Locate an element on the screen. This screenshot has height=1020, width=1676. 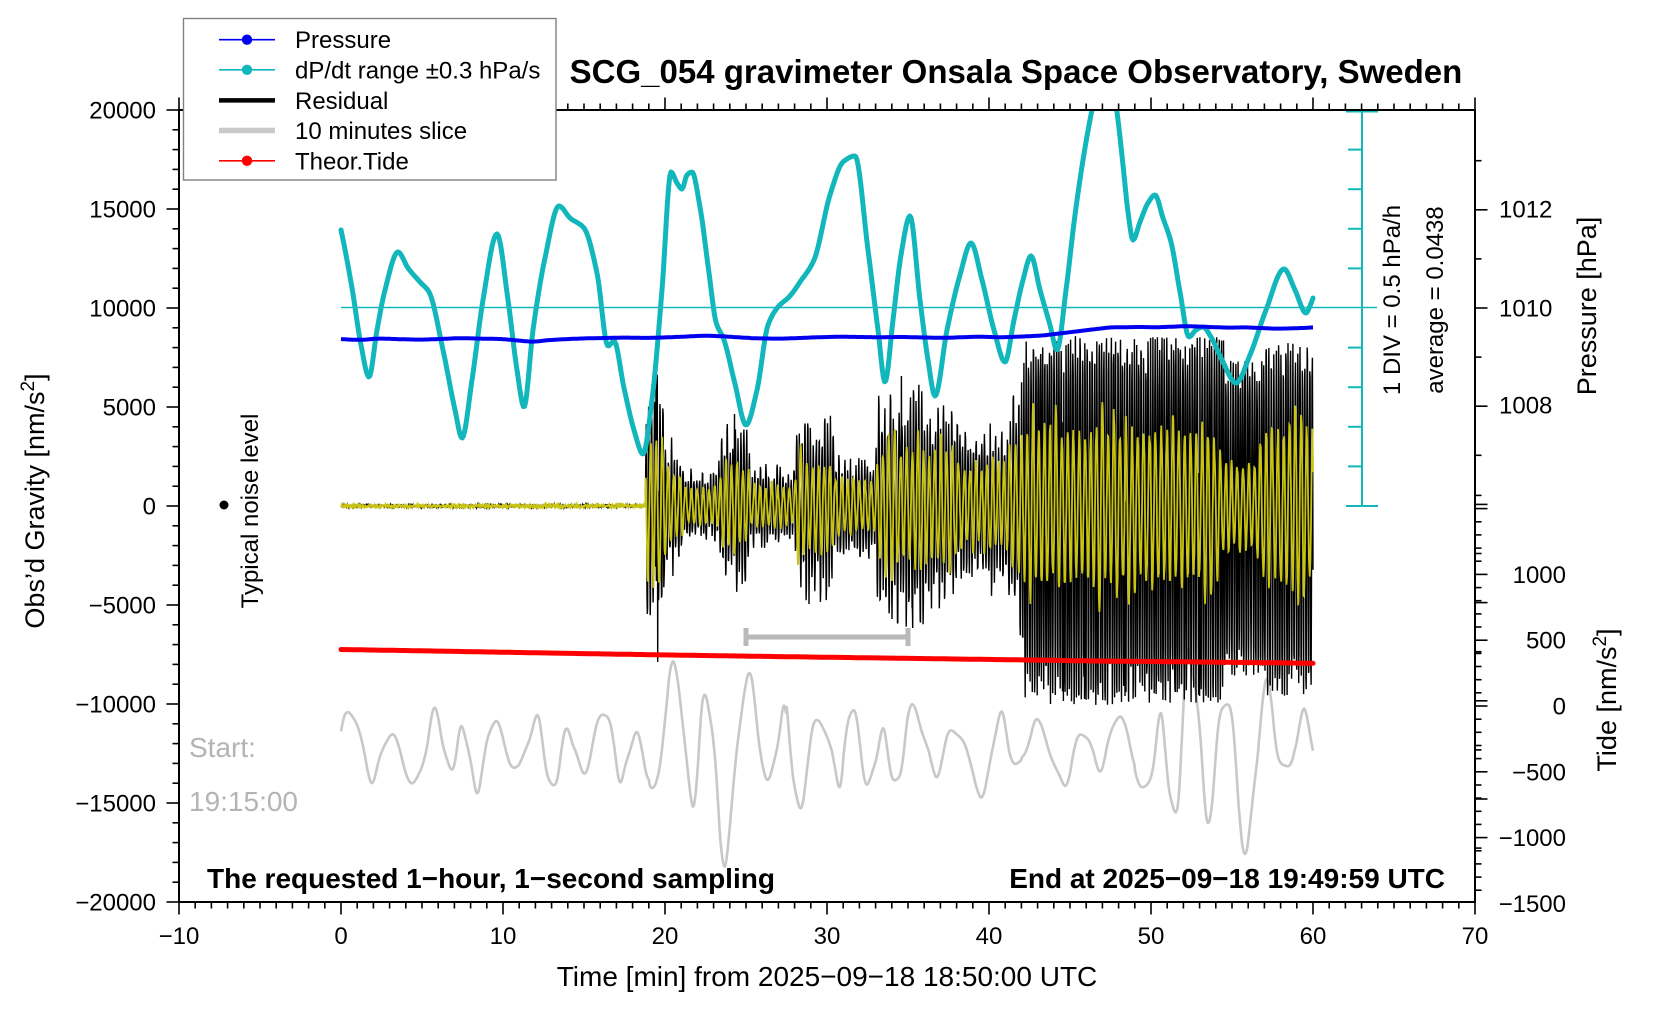
svg-text: −1000 is located at coordinates (1532, 838).